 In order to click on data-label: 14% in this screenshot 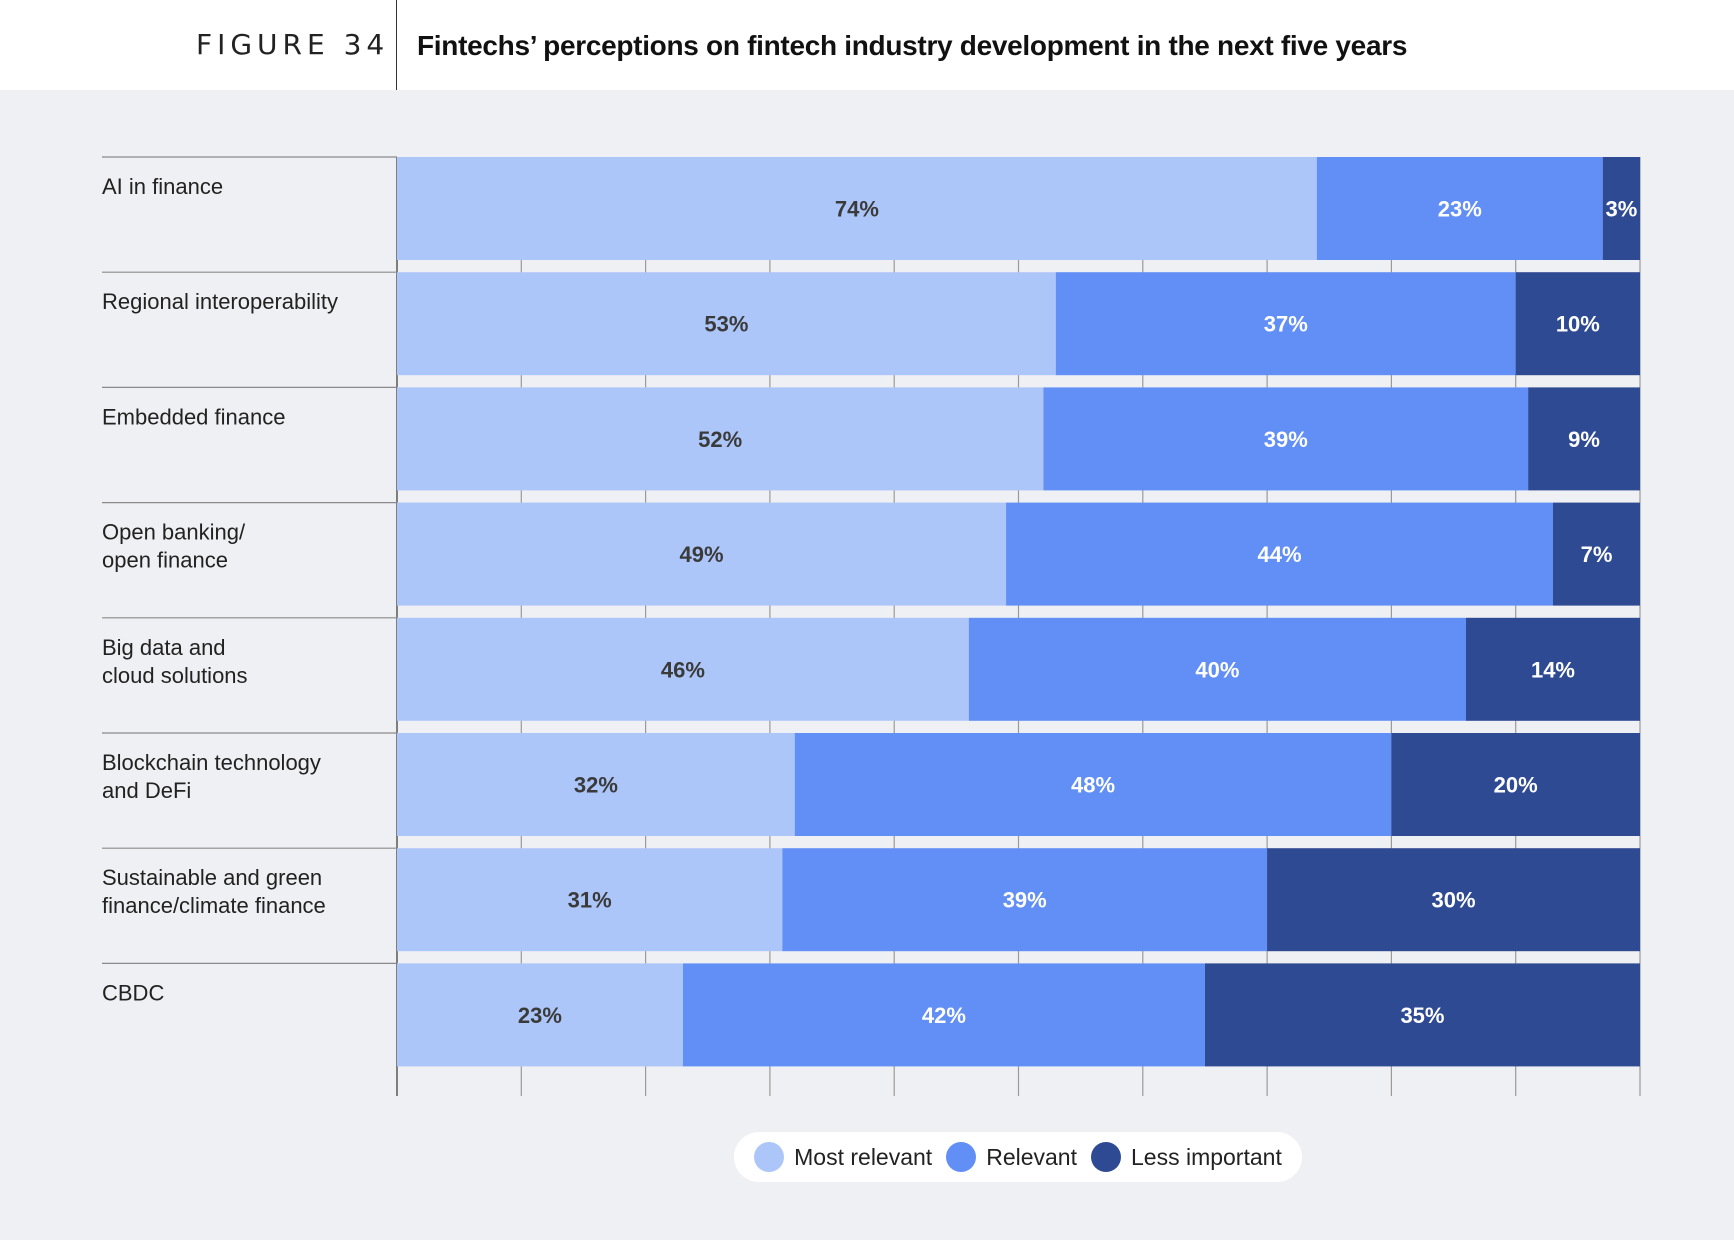, I will do `click(1553, 669)`.